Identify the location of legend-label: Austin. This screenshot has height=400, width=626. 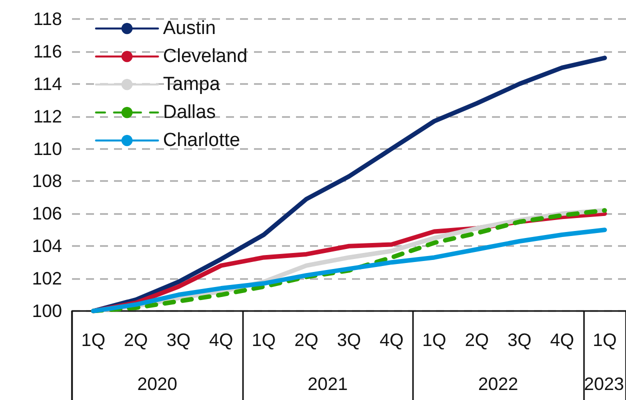
(189, 28).